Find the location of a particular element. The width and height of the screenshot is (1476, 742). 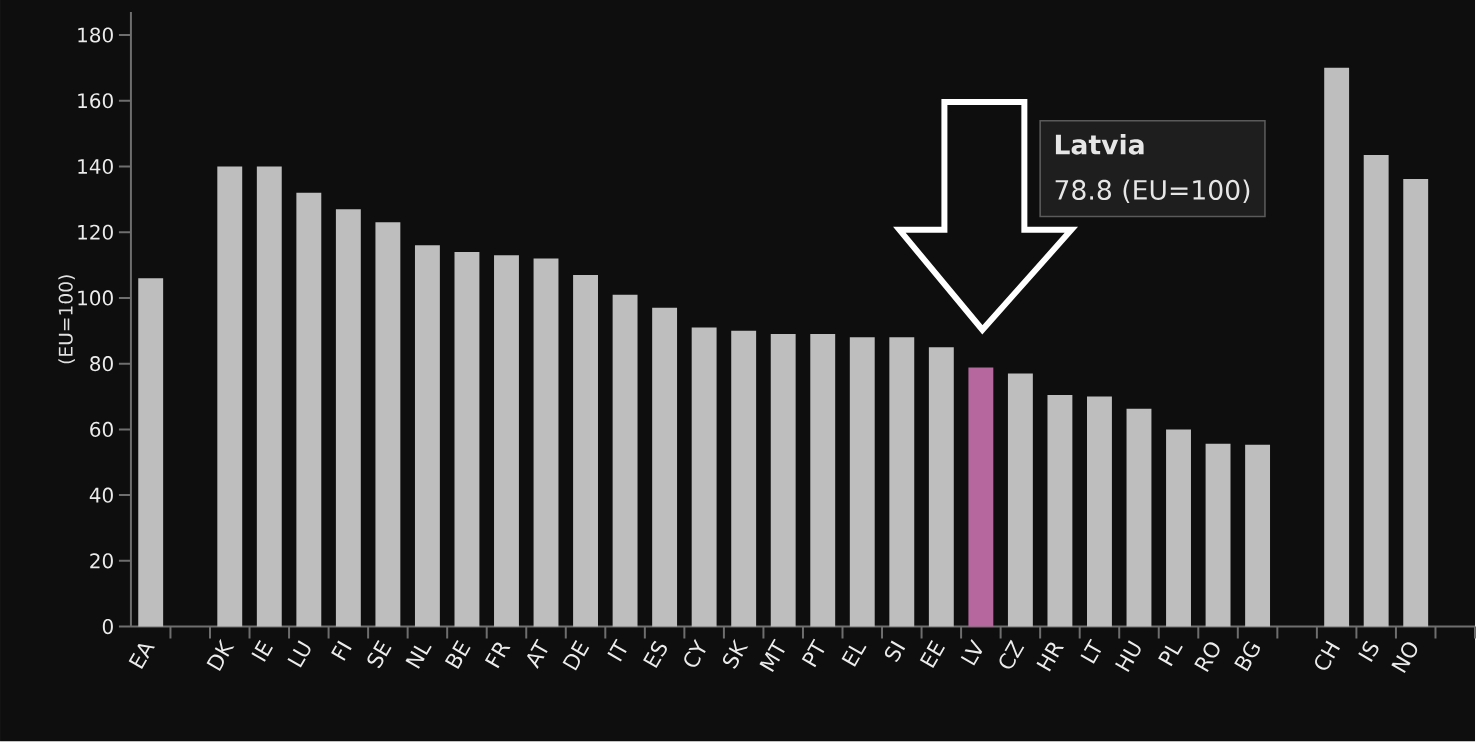

x-tick-label: HU is located at coordinates (1128, 656).